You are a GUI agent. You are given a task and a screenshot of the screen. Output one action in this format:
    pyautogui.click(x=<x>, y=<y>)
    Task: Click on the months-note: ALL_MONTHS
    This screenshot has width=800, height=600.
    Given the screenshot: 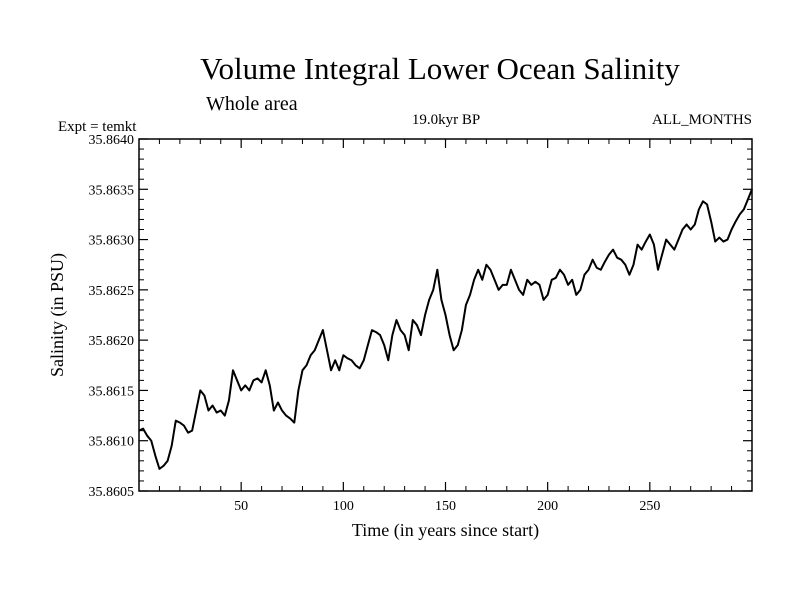 What is the action you would take?
    pyautogui.click(x=702, y=120)
    